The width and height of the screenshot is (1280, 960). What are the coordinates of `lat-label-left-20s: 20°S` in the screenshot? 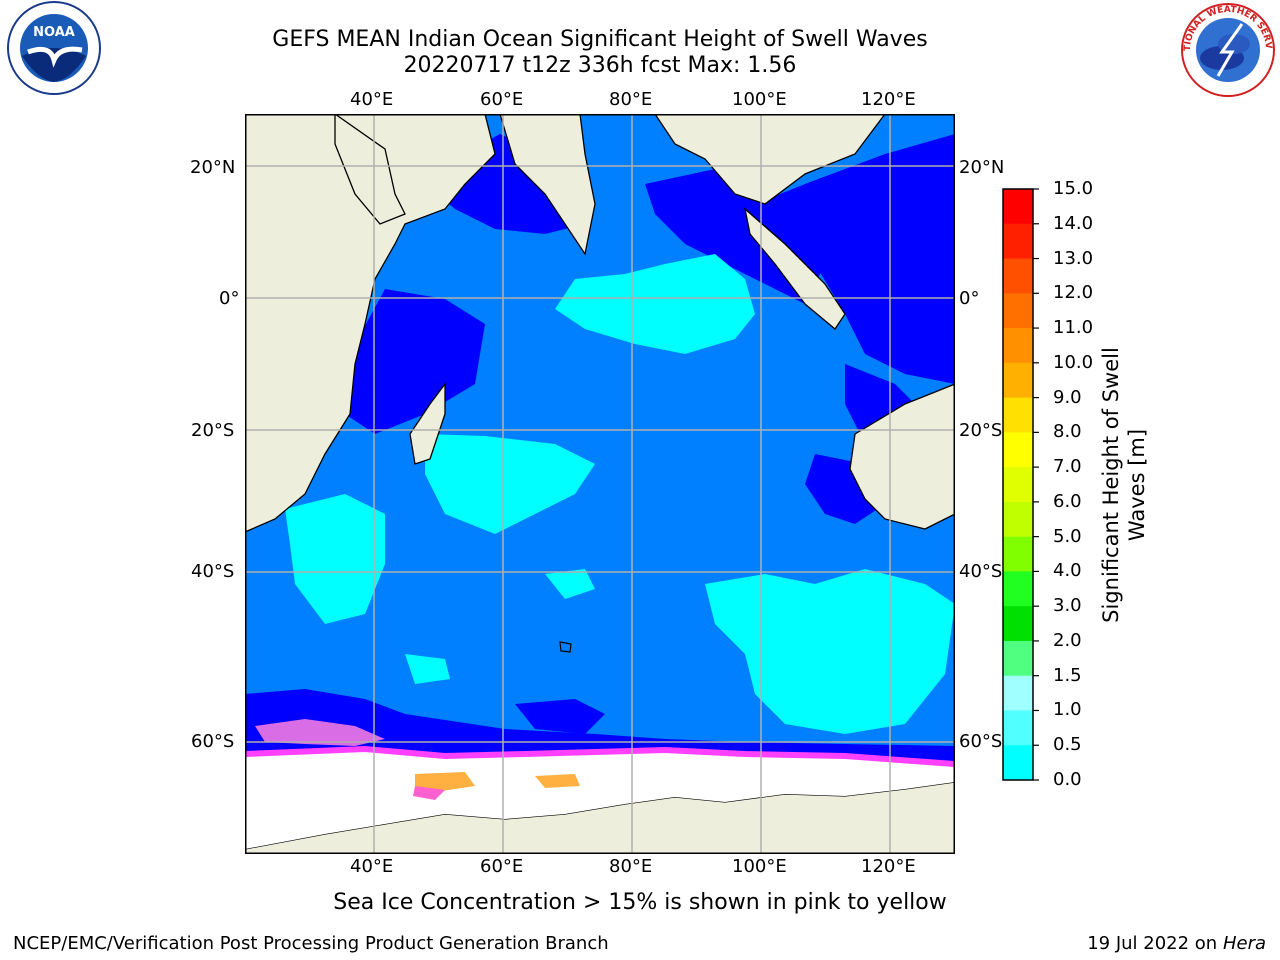 It's located at (213, 430).